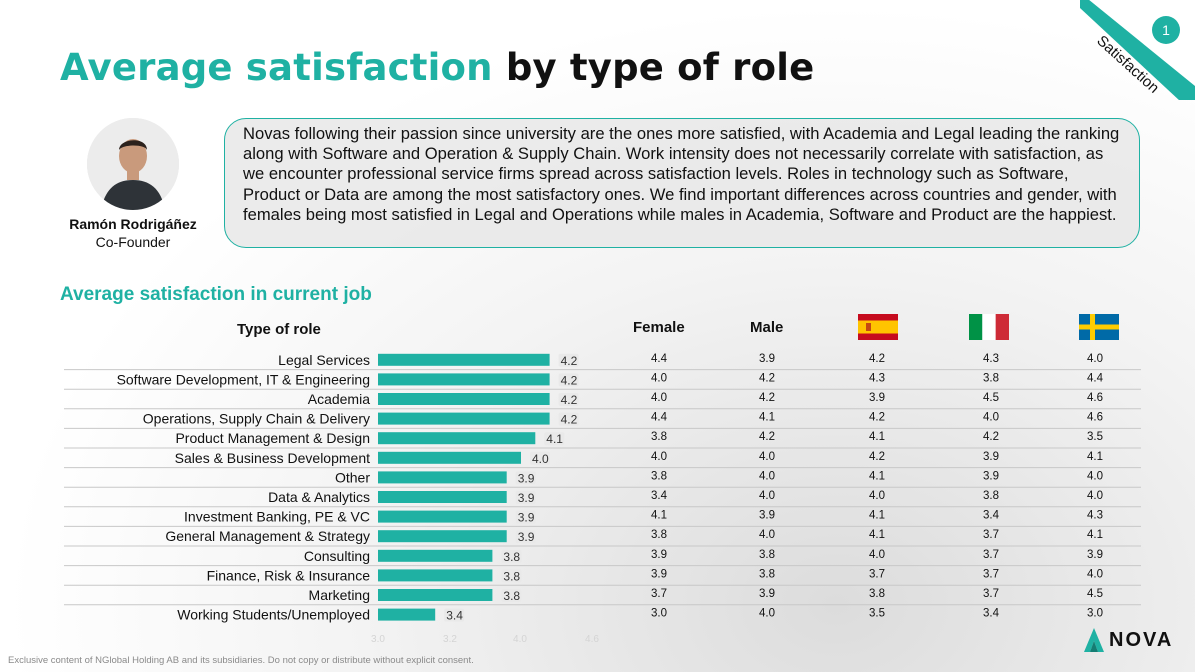  Describe the element at coordinates (454, 616) in the screenshot. I see `value-label: 3.4` at that location.